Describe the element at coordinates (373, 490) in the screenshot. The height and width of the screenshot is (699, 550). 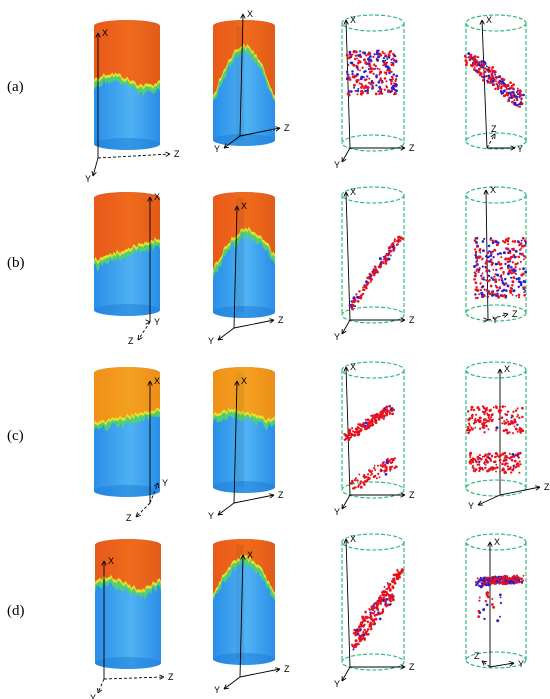
I see `cloud-bottom-ellipse` at that location.